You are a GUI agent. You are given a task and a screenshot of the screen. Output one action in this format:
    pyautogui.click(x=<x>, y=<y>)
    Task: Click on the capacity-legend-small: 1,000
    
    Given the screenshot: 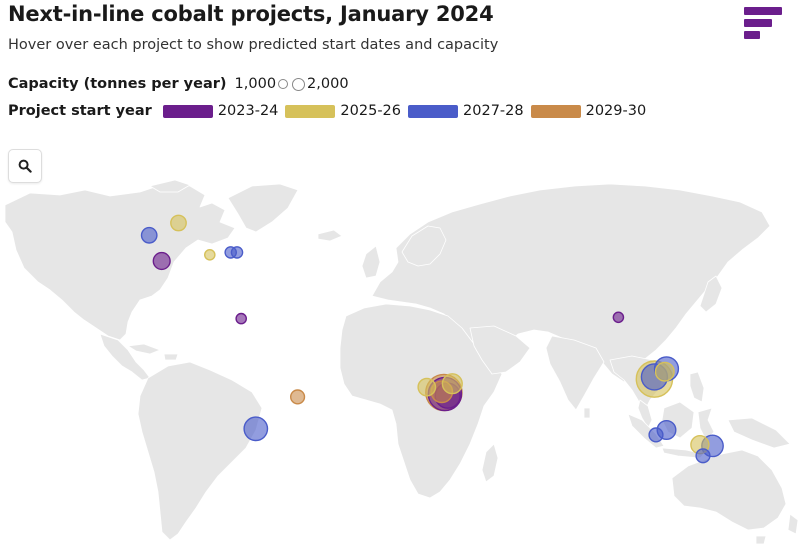 What is the action you would take?
    pyautogui.click(x=263, y=84)
    